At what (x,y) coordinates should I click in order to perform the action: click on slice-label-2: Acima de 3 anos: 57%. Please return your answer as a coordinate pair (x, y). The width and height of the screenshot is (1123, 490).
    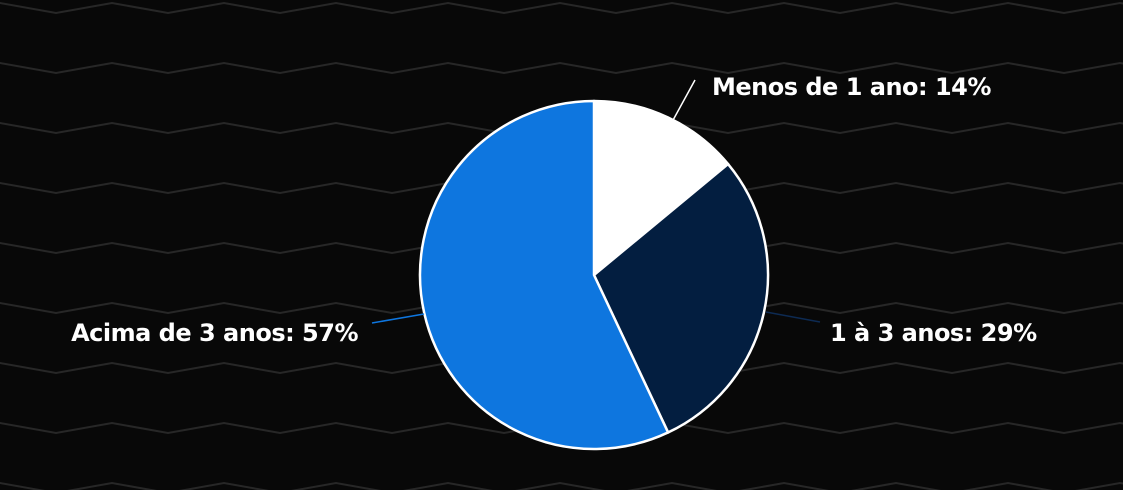
    Looking at the image, I should click on (214, 333).